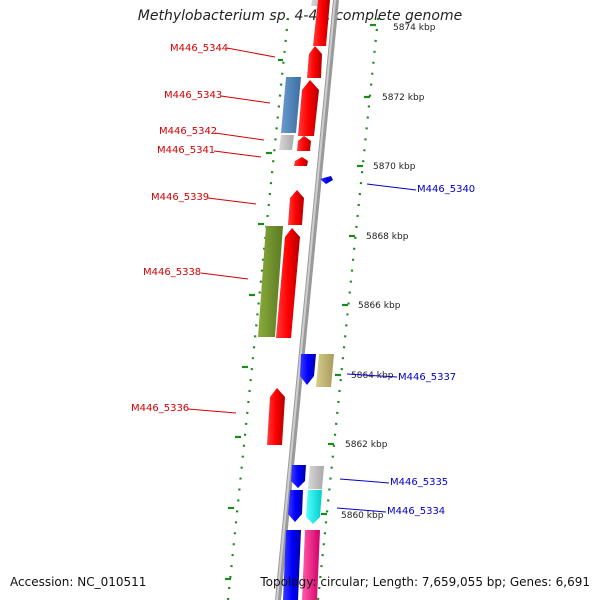 The image size is (600, 600). What do you see at coordinates (416, 511) in the screenshot?
I see `gene-label-M446_5334: M446_5334` at bounding box center [416, 511].